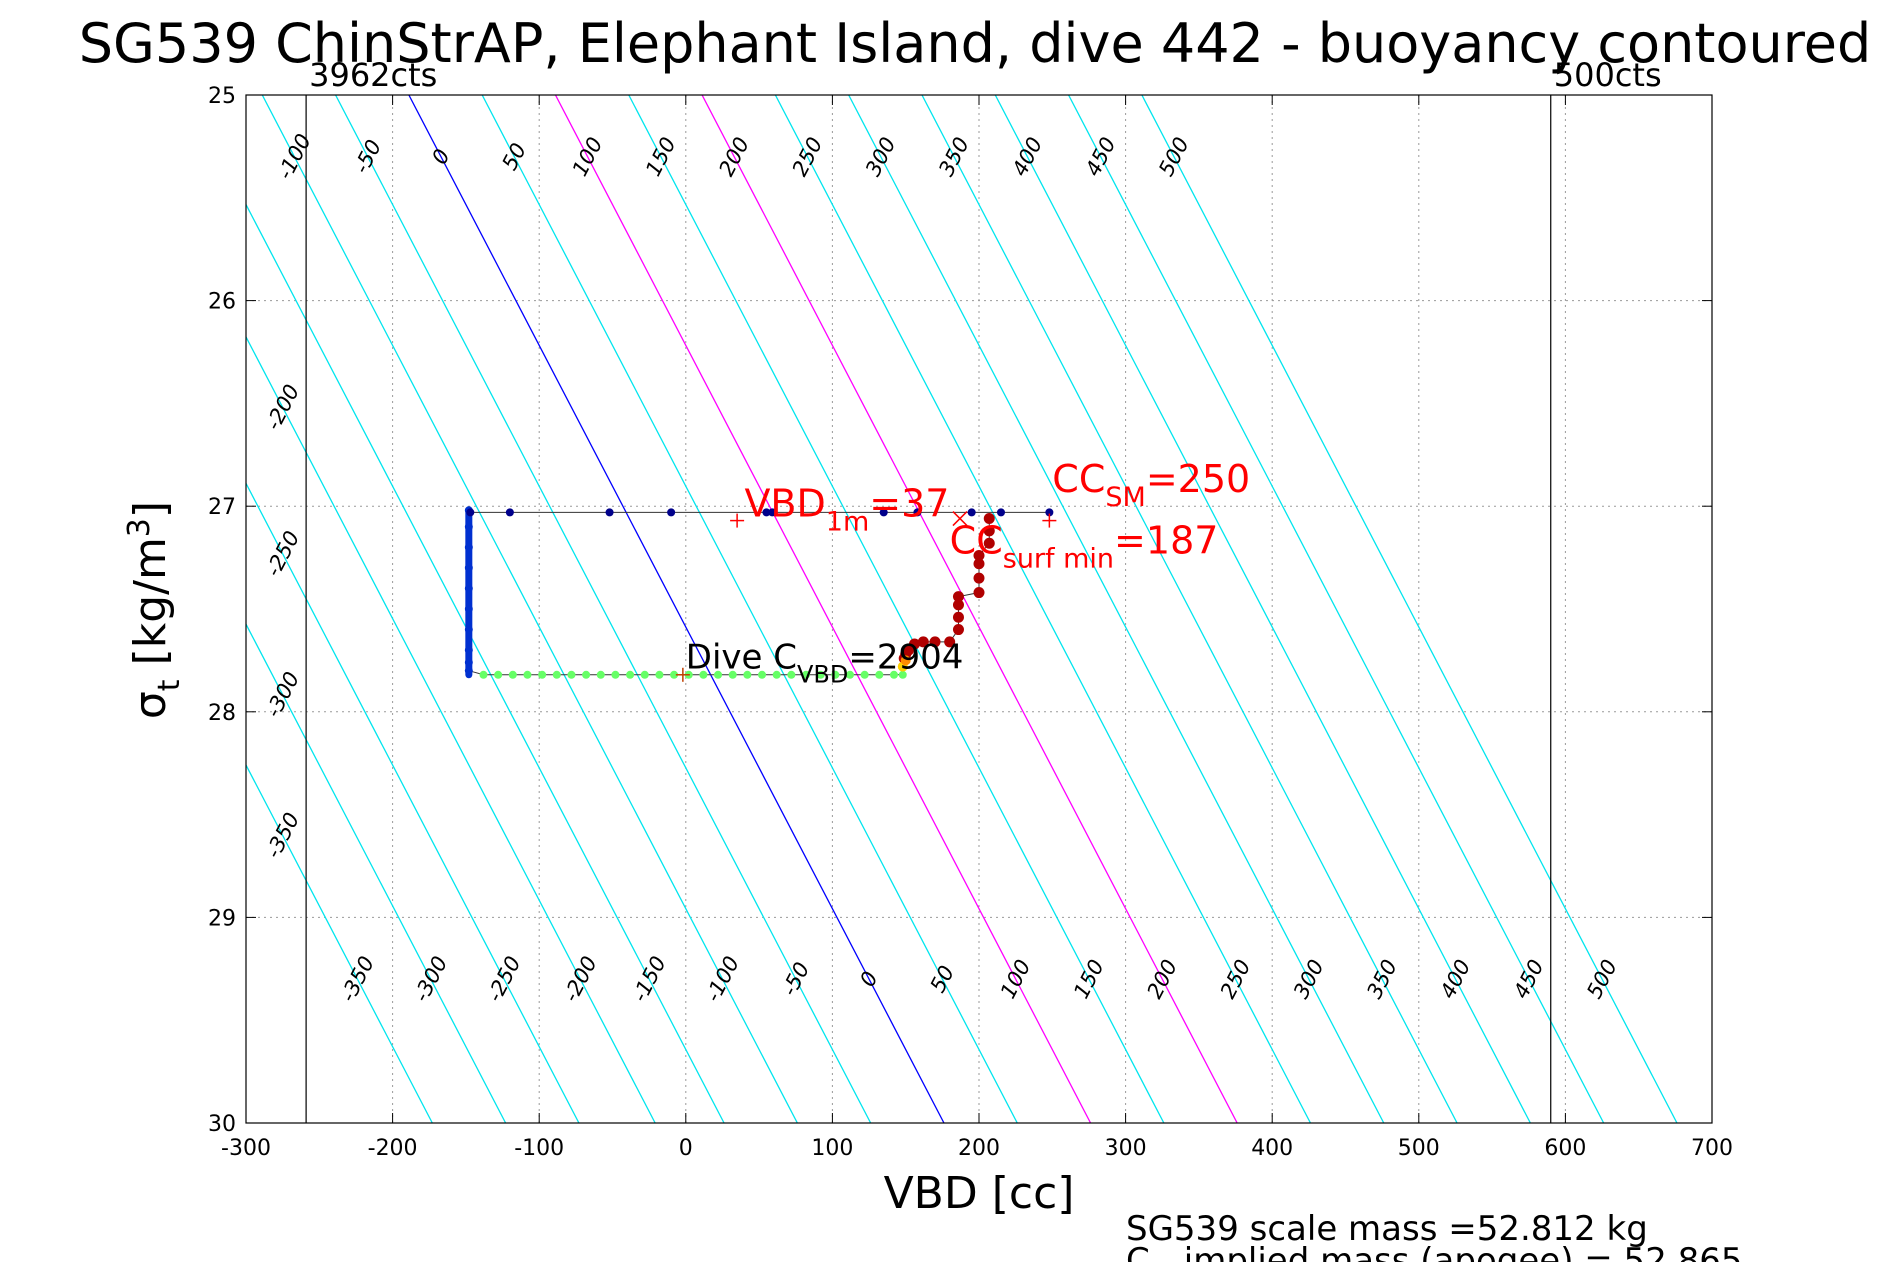  What do you see at coordinates (734, 156) in the screenshot?
I see `contour-label-200: 200` at bounding box center [734, 156].